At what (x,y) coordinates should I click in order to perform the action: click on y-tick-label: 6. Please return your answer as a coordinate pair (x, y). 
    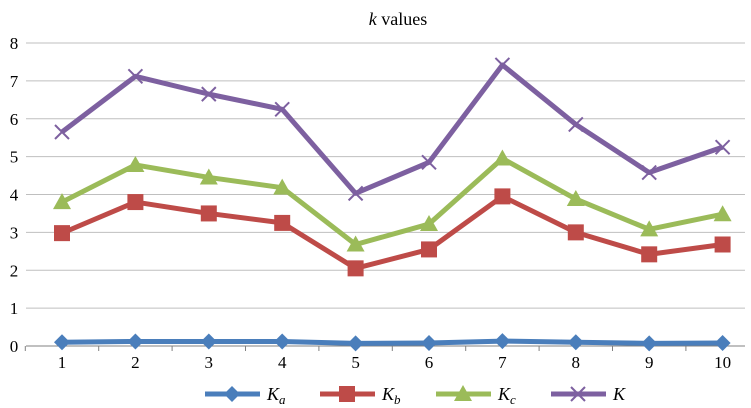
    Looking at the image, I should click on (14, 119).